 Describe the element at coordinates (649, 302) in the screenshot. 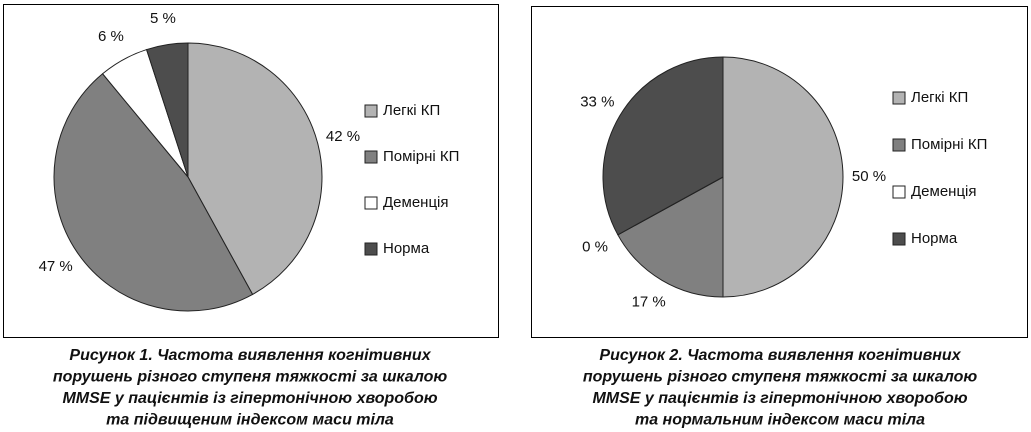

I see `value-label: 17 %` at that location.